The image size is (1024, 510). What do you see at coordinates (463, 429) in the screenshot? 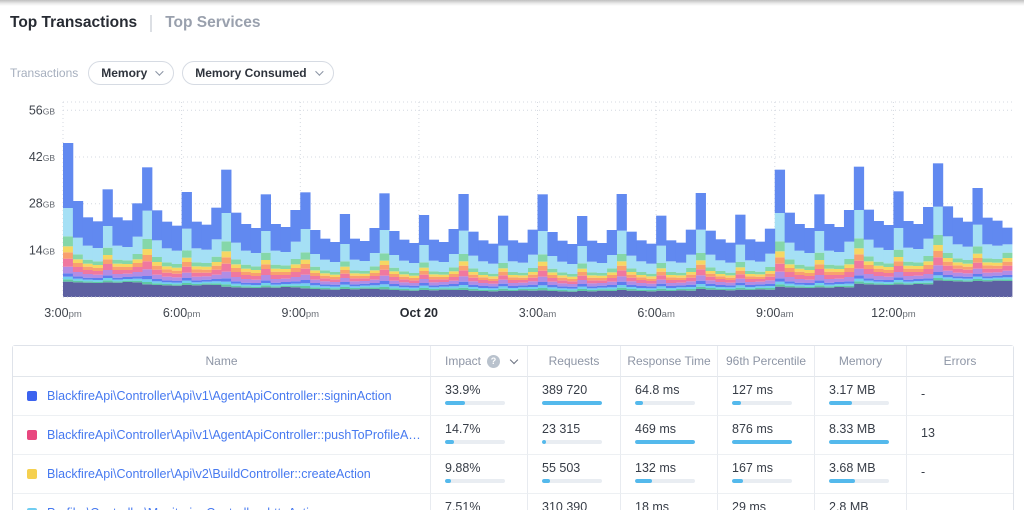
I see `metric-value: 14.7%` at bounding box center [463, 429].